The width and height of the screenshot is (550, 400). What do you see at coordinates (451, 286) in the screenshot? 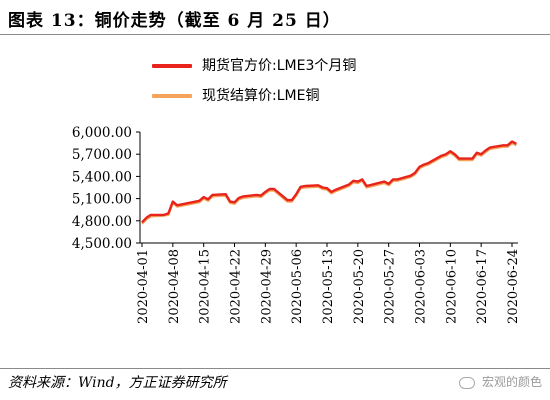
I see `x-tick-label: 2020-06-10` at bounding box center [451, 286].